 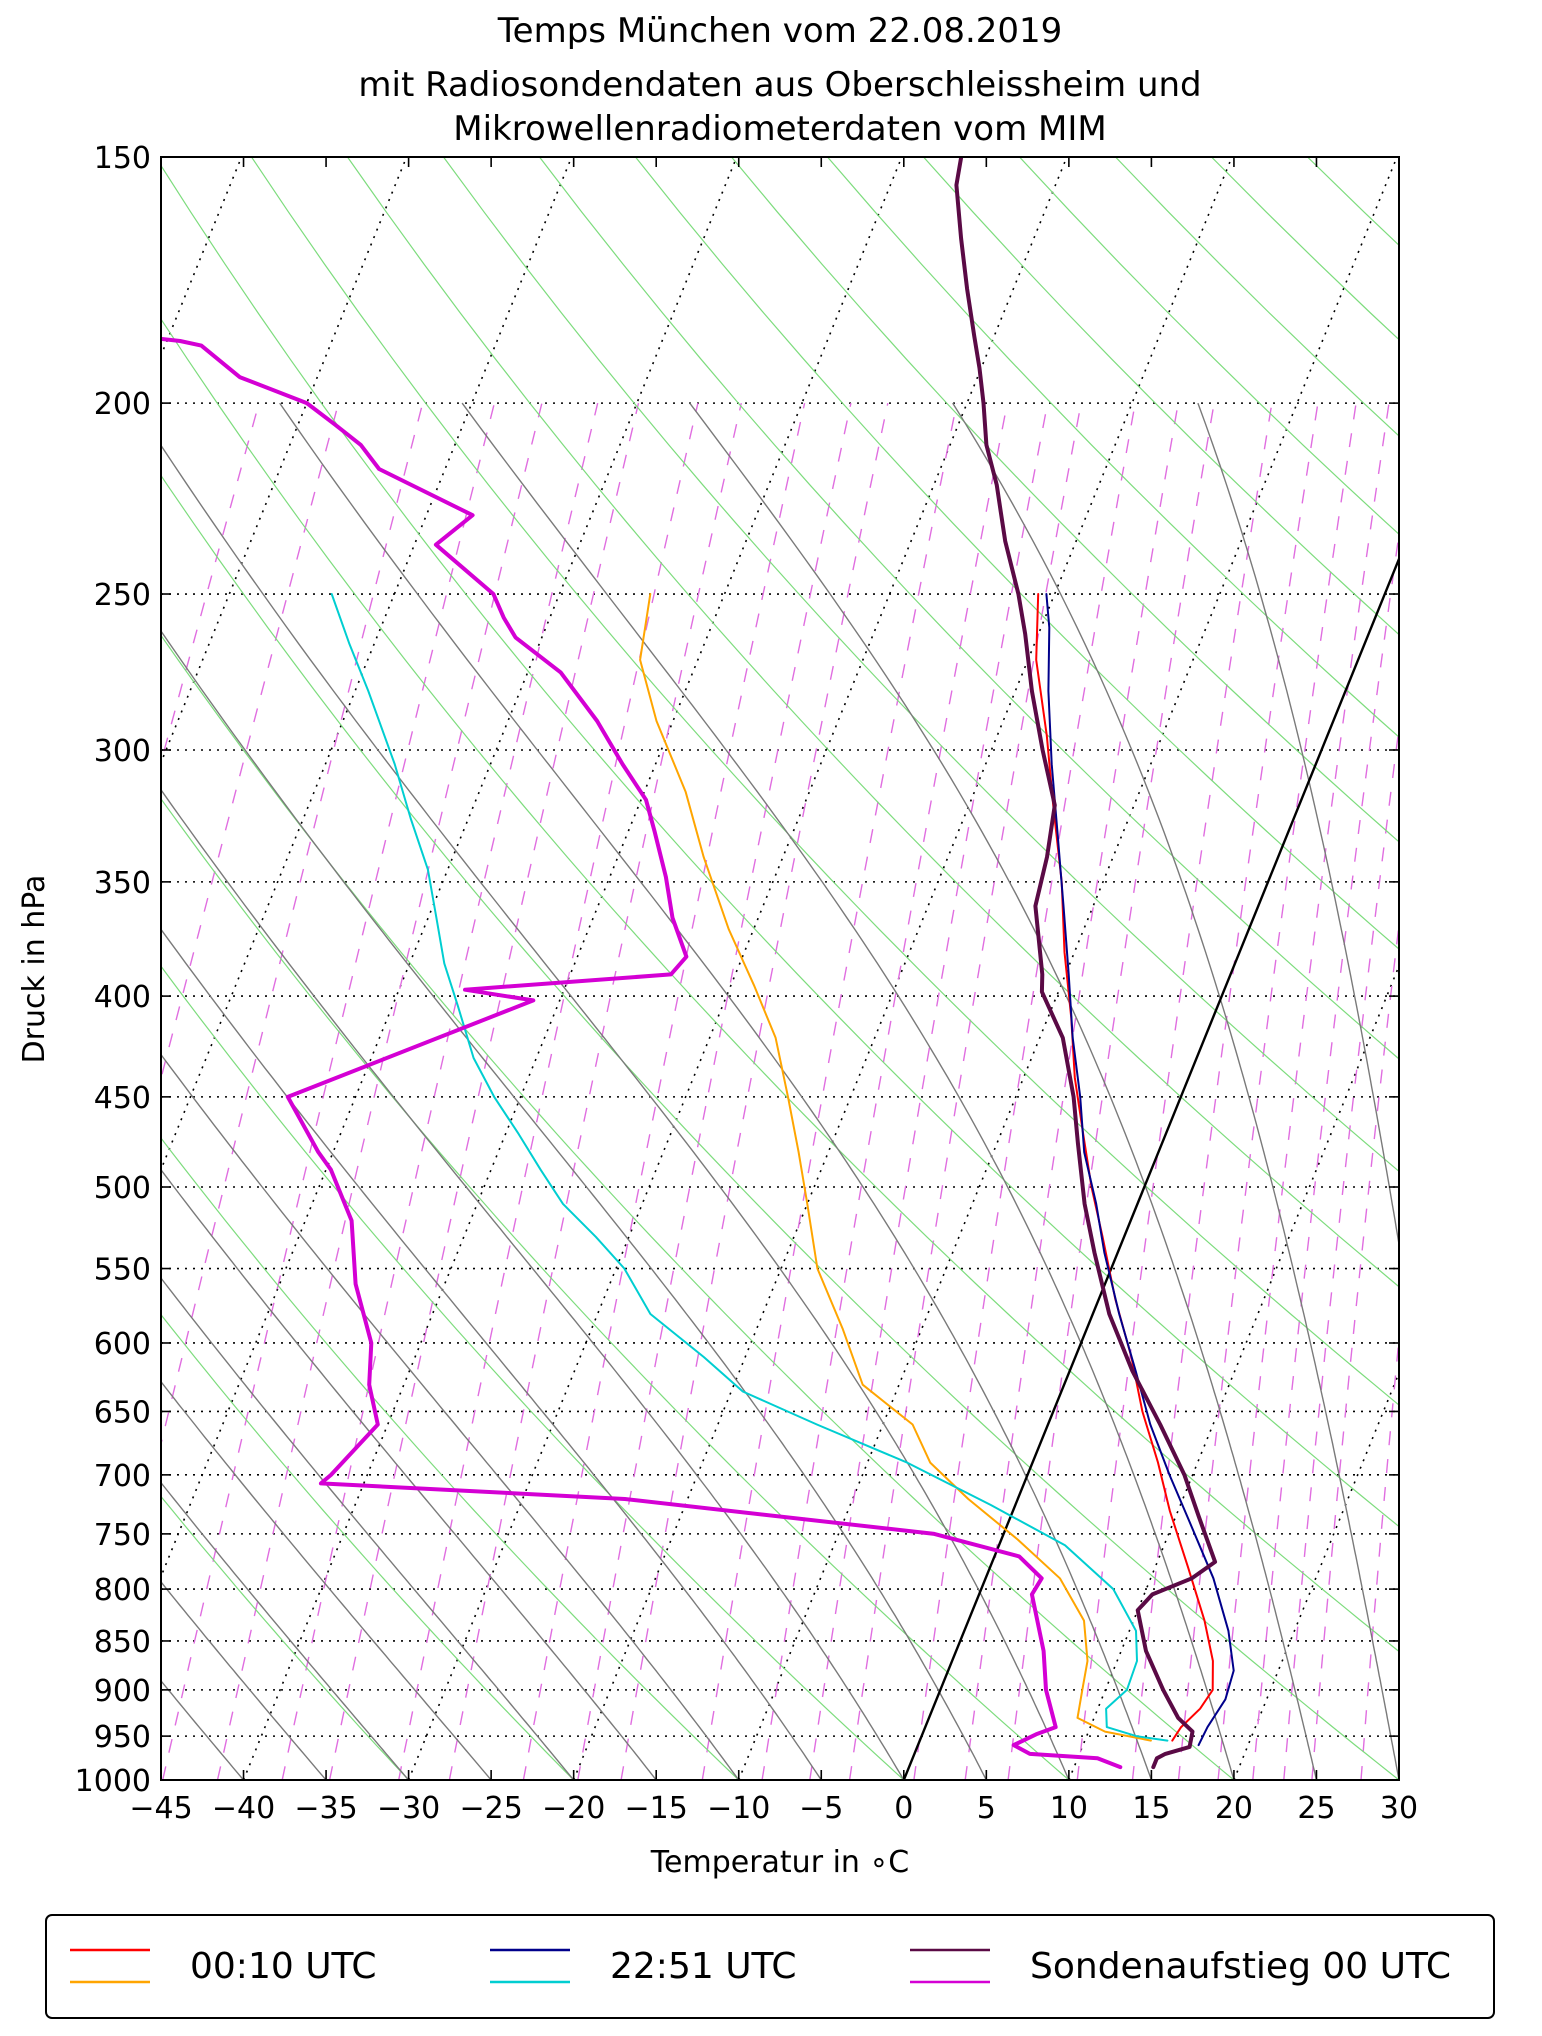 I want to click on y-tick-label: 300, so click(x=122, y=751).